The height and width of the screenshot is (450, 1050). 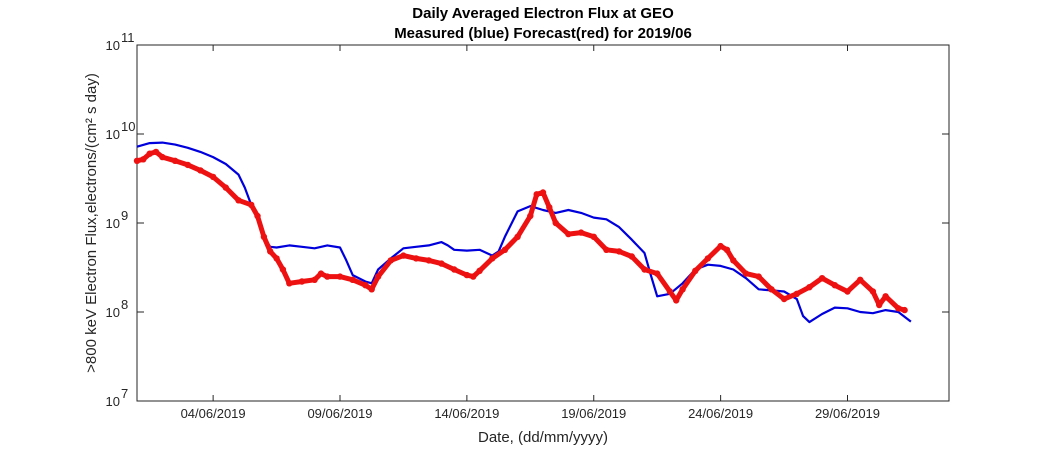 I want to click on x-tick-label: 14/06/2019, so click(x=466, y=413).